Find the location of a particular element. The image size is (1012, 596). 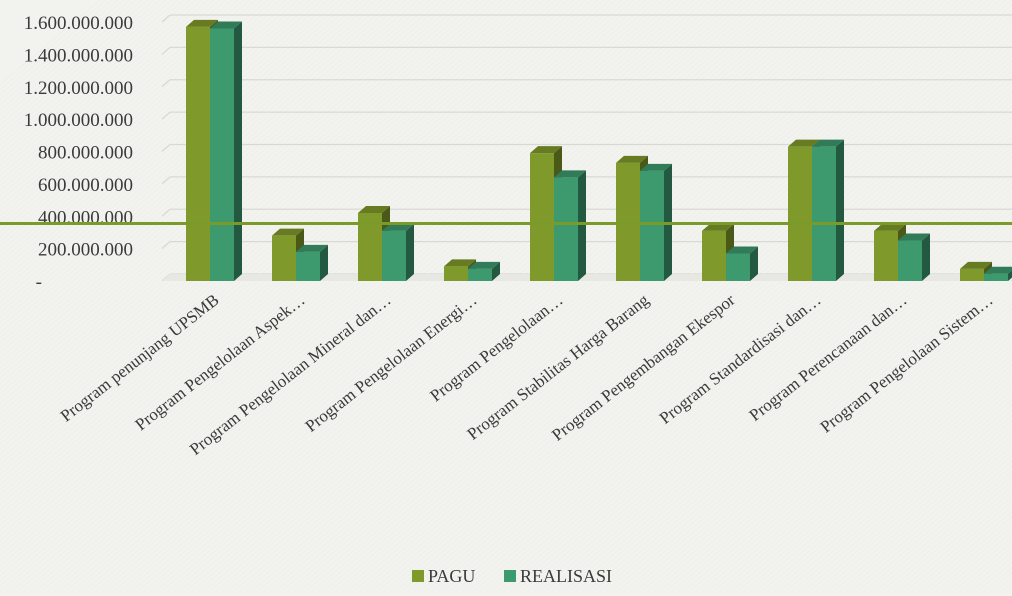

y-tick-label: 800.000.000 is located at coordinates (85, 153).